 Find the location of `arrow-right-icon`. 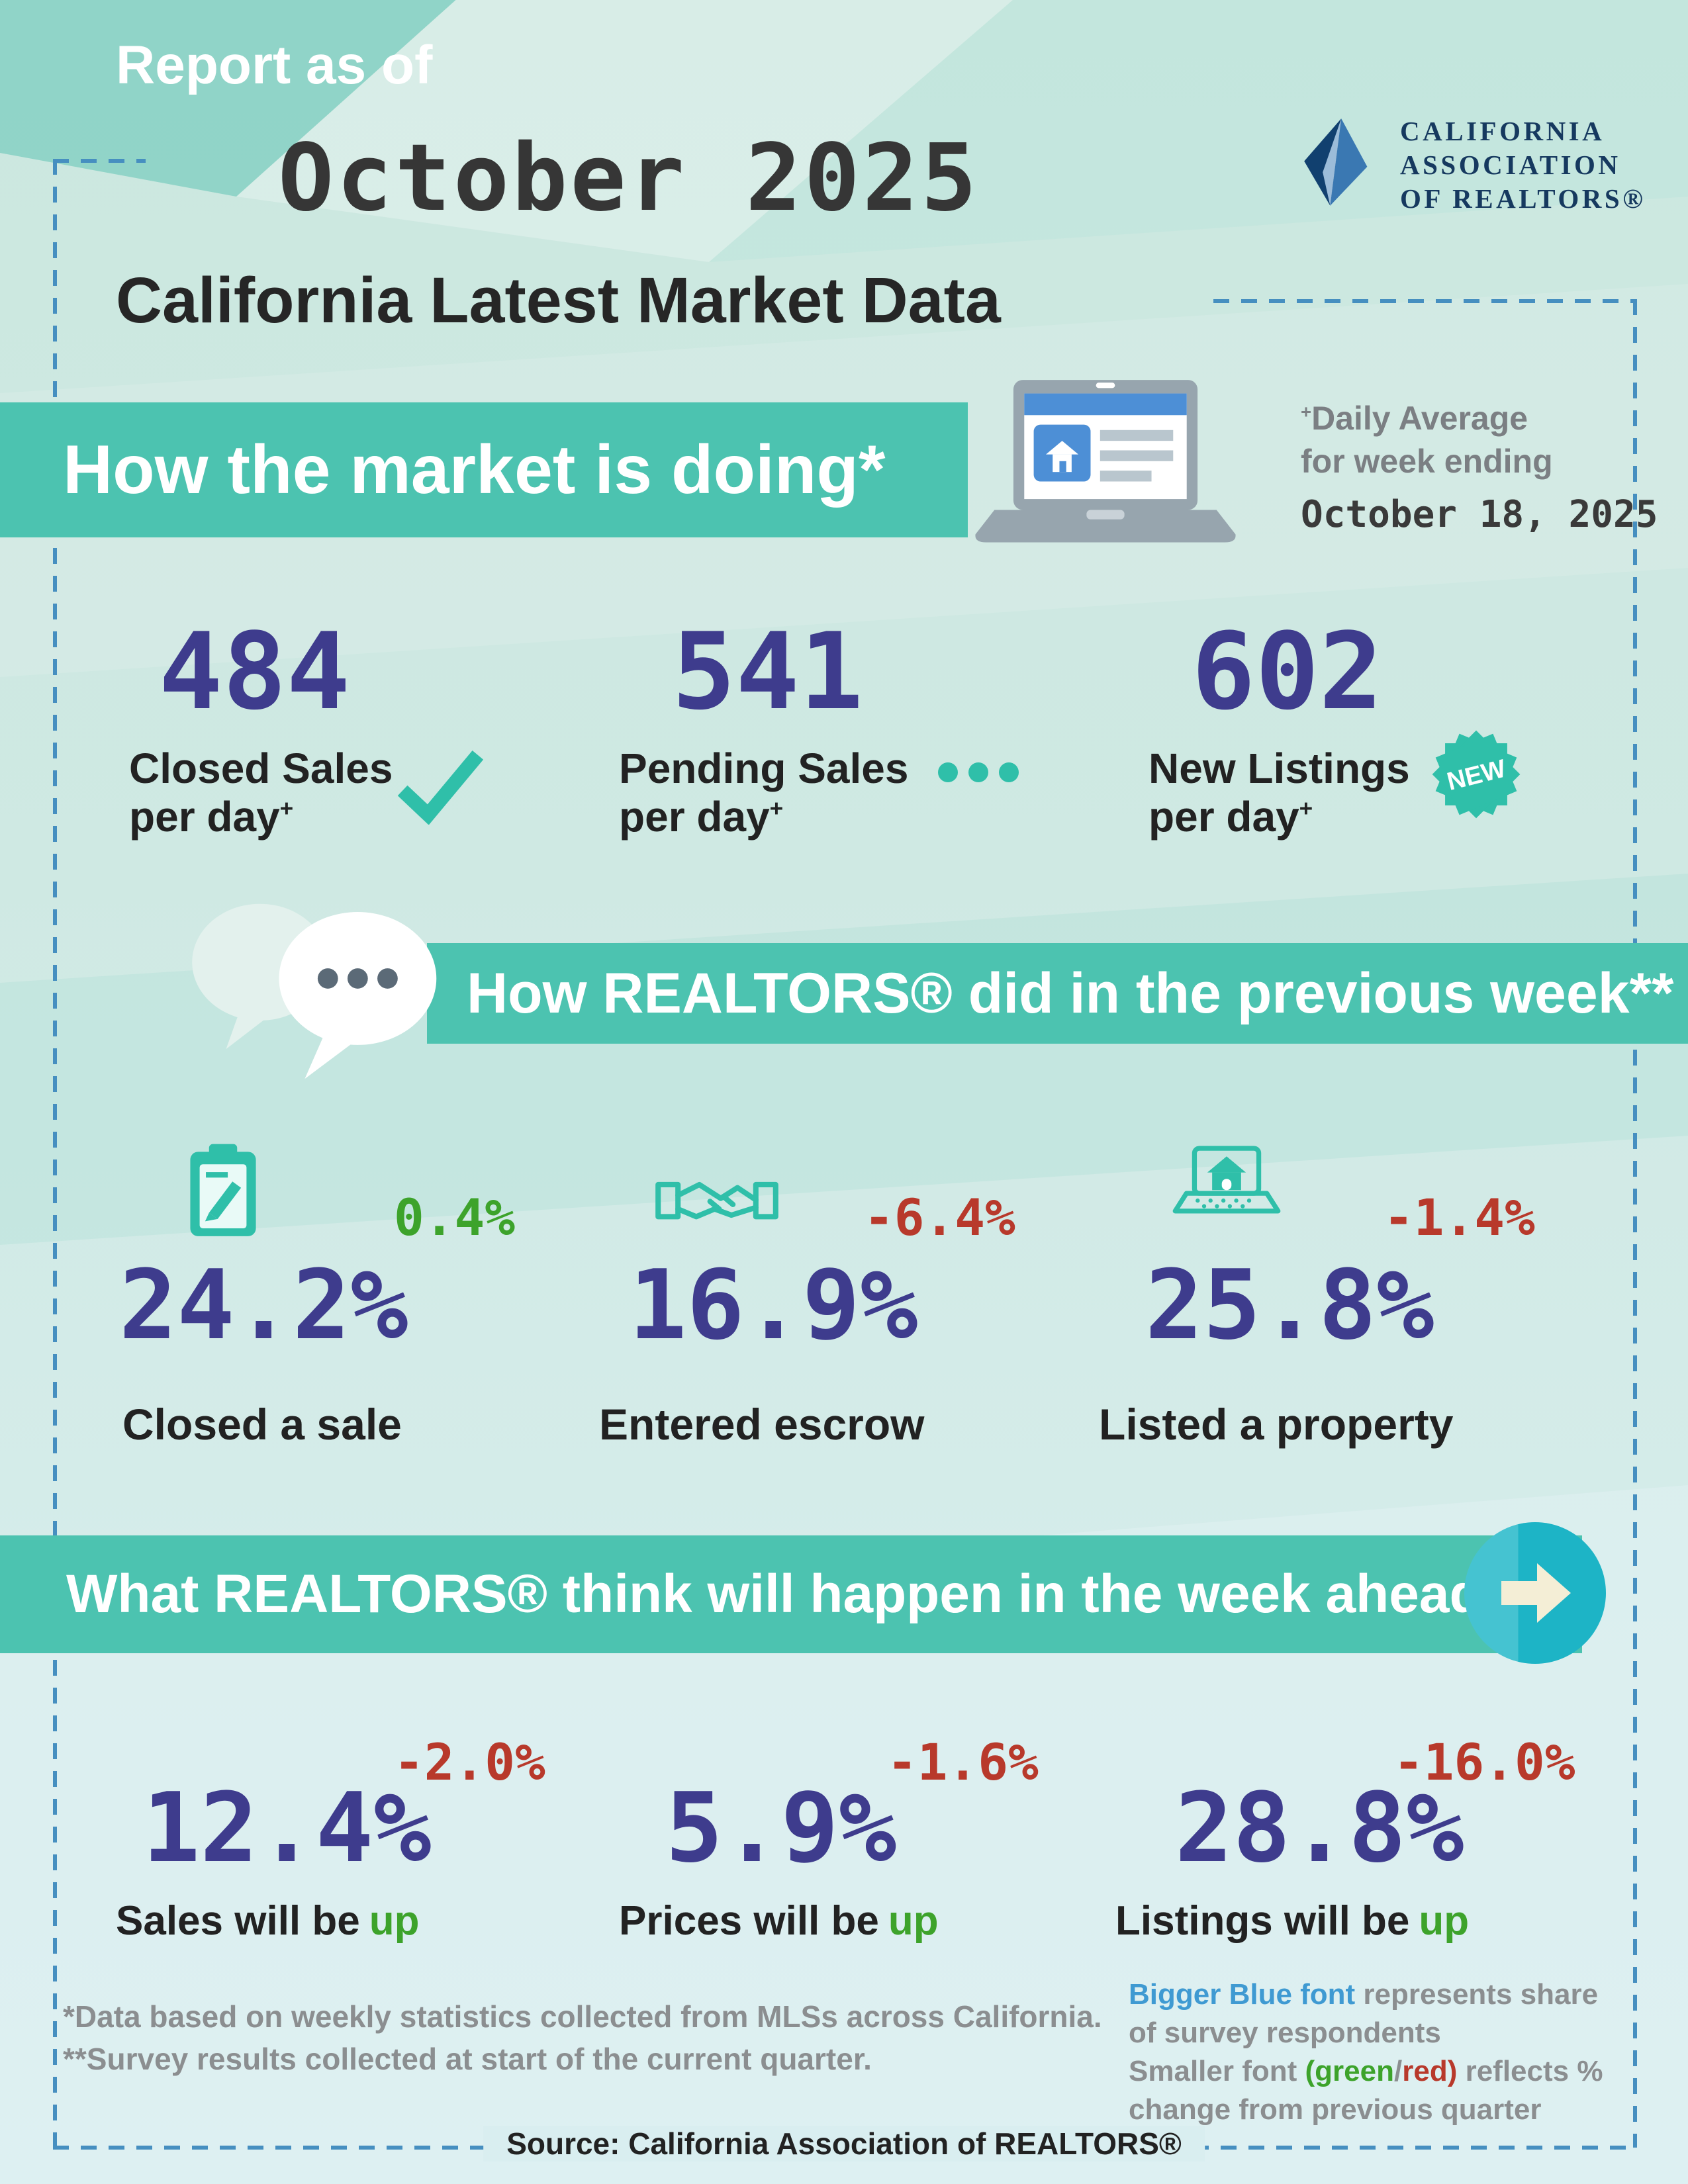

arrow-right-icon is located at coordinates (1535, 1593).